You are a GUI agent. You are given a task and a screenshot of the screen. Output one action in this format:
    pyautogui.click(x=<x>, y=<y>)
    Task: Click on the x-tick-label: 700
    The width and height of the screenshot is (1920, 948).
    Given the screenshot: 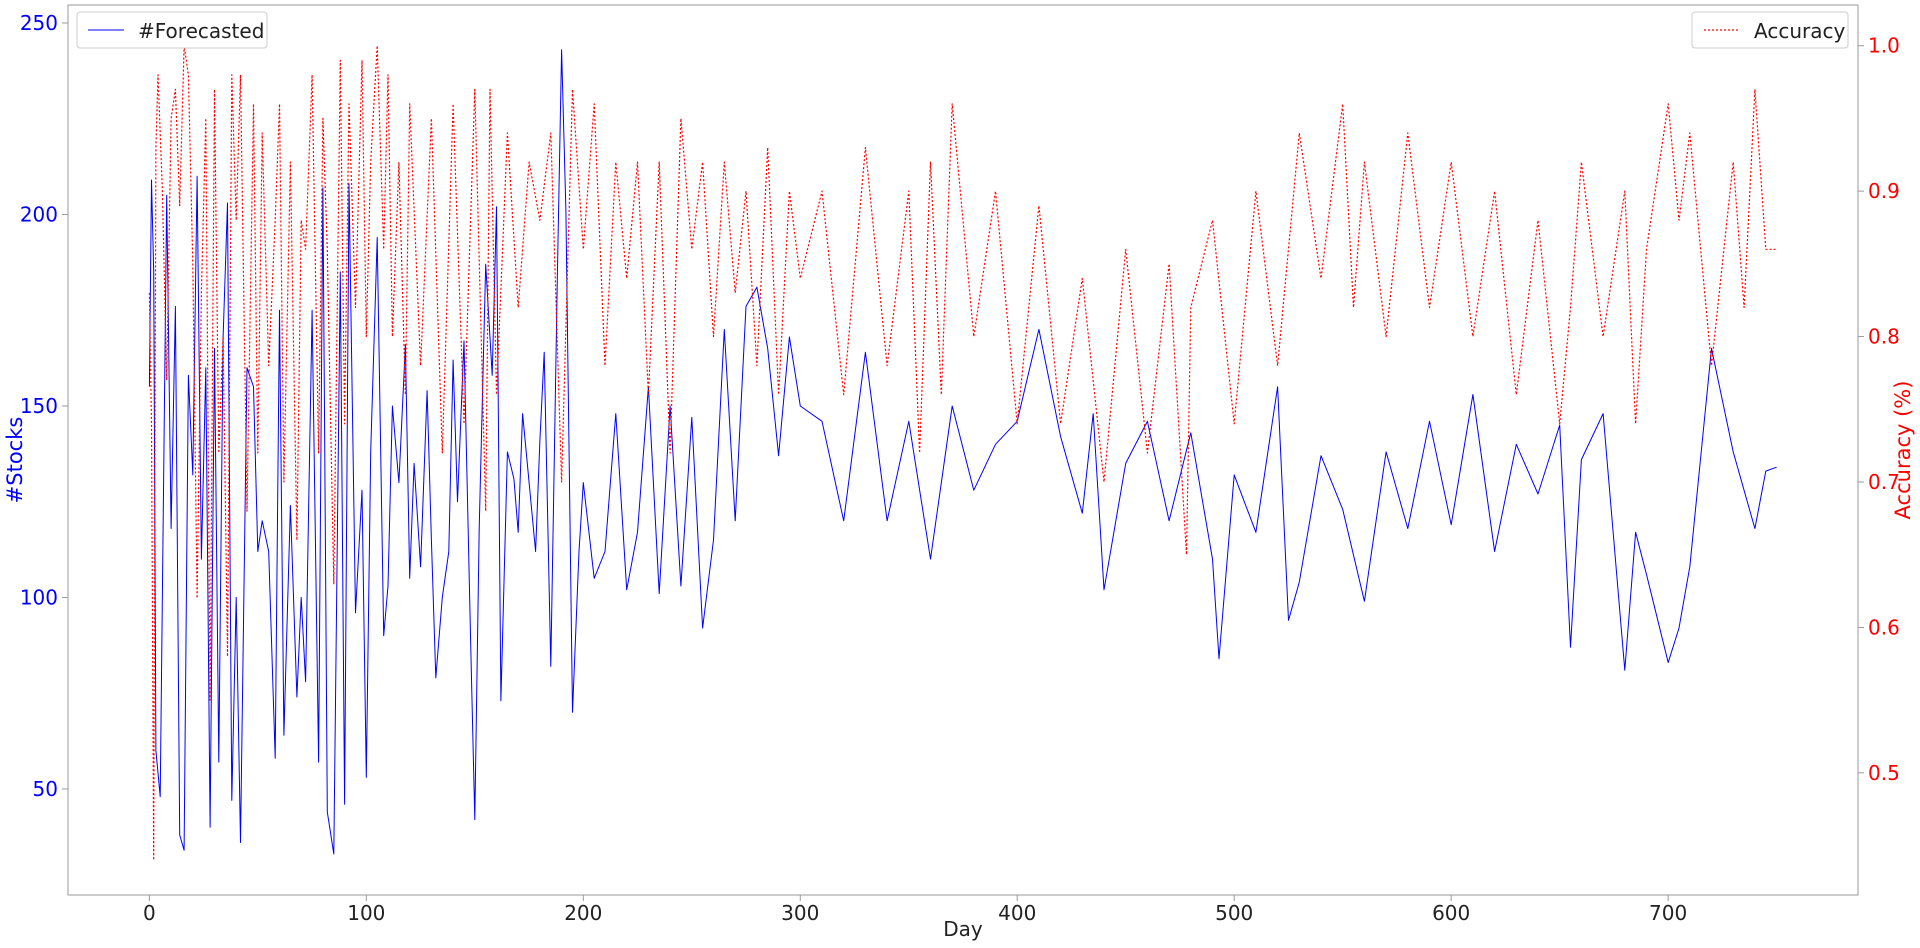 What is the action you would take?
    pyautogui.click(x=1668, y=913)
    